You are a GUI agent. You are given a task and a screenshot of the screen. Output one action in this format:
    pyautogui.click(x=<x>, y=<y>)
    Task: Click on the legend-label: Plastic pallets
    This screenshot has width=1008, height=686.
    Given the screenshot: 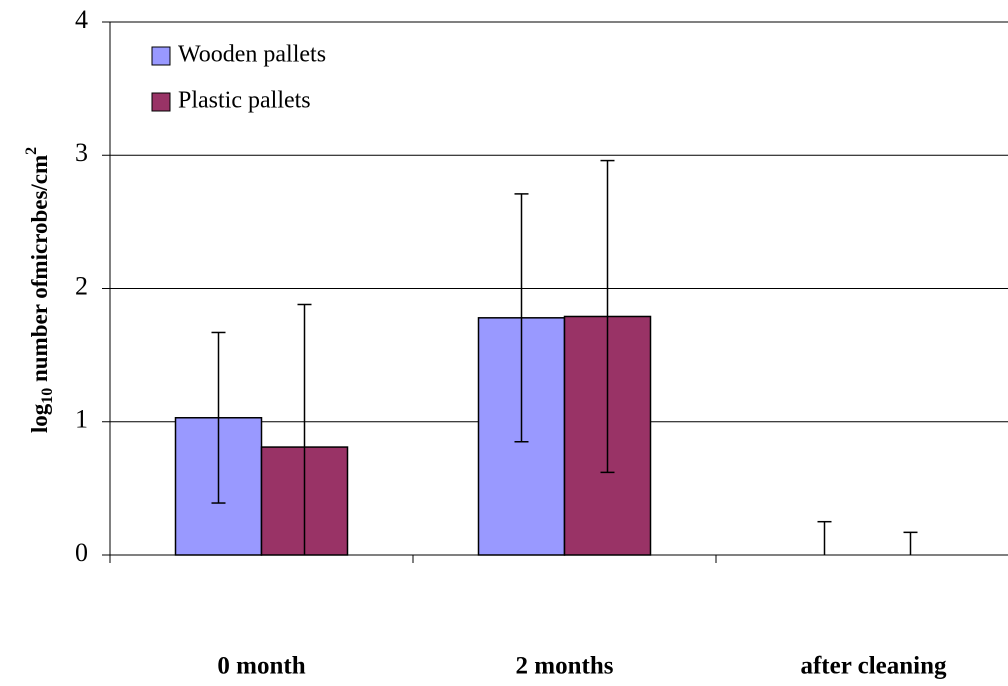 What is the action you would take?
    pyautogui.click(x=244, y=101)
    